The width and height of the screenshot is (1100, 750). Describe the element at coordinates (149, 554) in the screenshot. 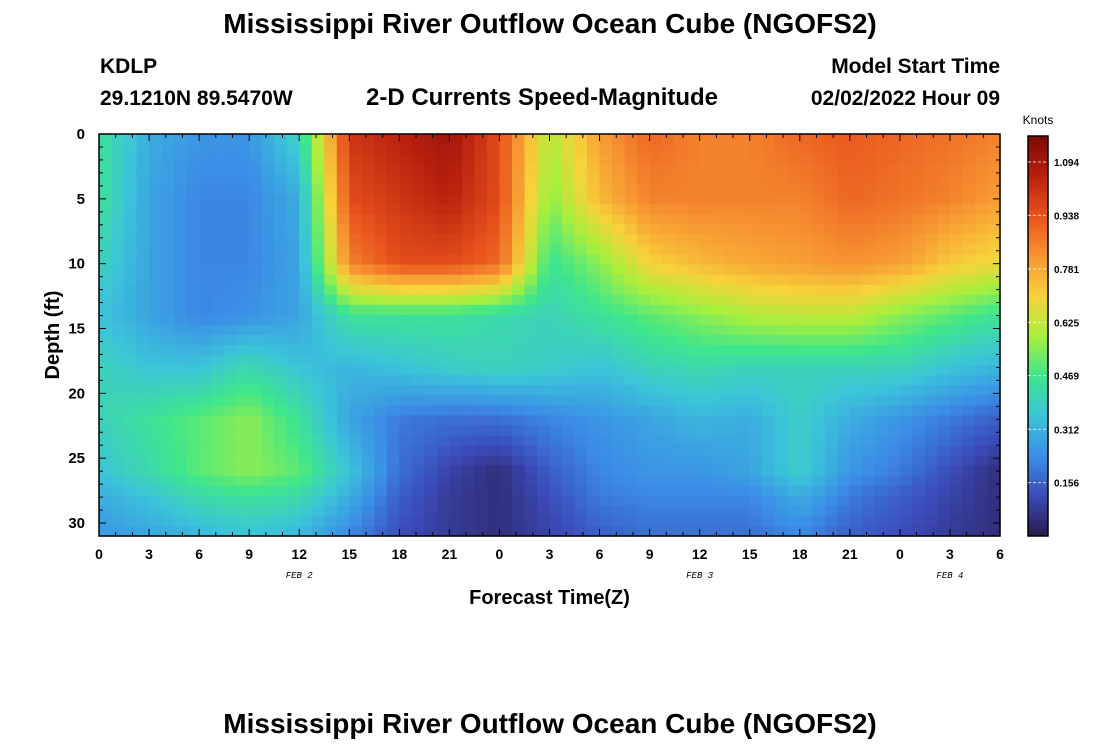

I see `x-tick-label: 3` at that location.